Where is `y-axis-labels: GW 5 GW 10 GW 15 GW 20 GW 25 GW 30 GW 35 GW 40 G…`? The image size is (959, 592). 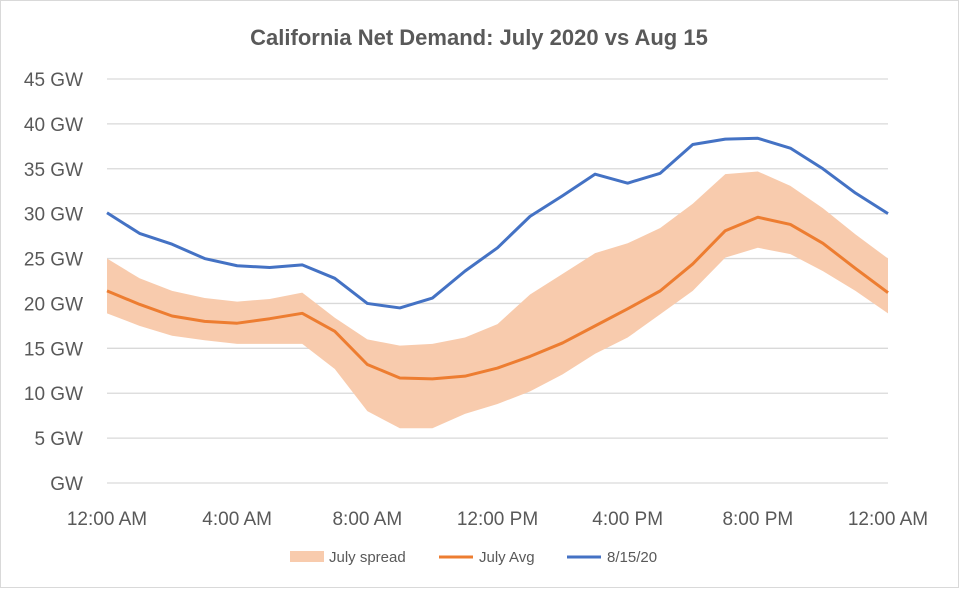 y-axis-labels: GW 5 GW 10 GW 15 GW 20 GW 25 GW 30 GW 35 GW 40 G… is located at coordinates (53, 282).